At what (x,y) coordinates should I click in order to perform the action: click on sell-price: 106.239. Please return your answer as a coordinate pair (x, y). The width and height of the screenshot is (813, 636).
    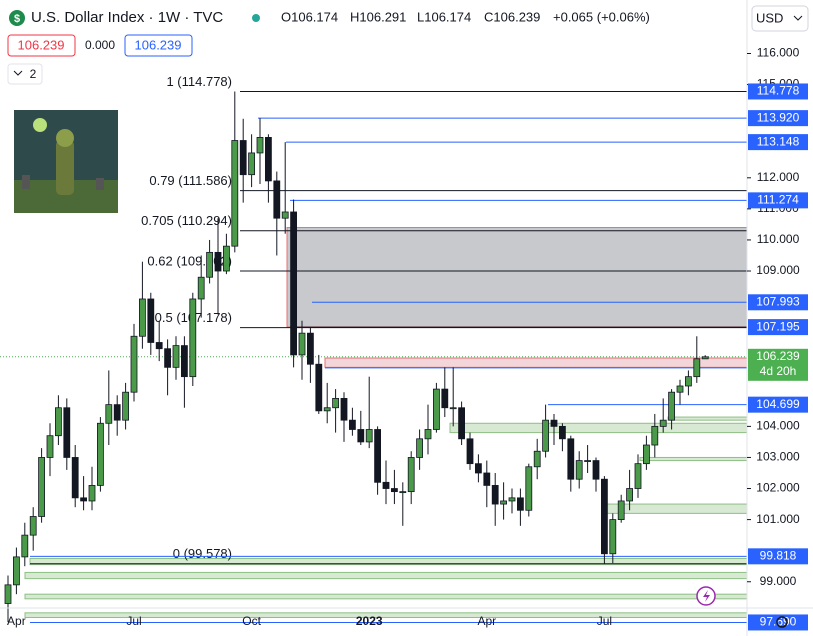
    Looking at the image, I should click on (41, 44).